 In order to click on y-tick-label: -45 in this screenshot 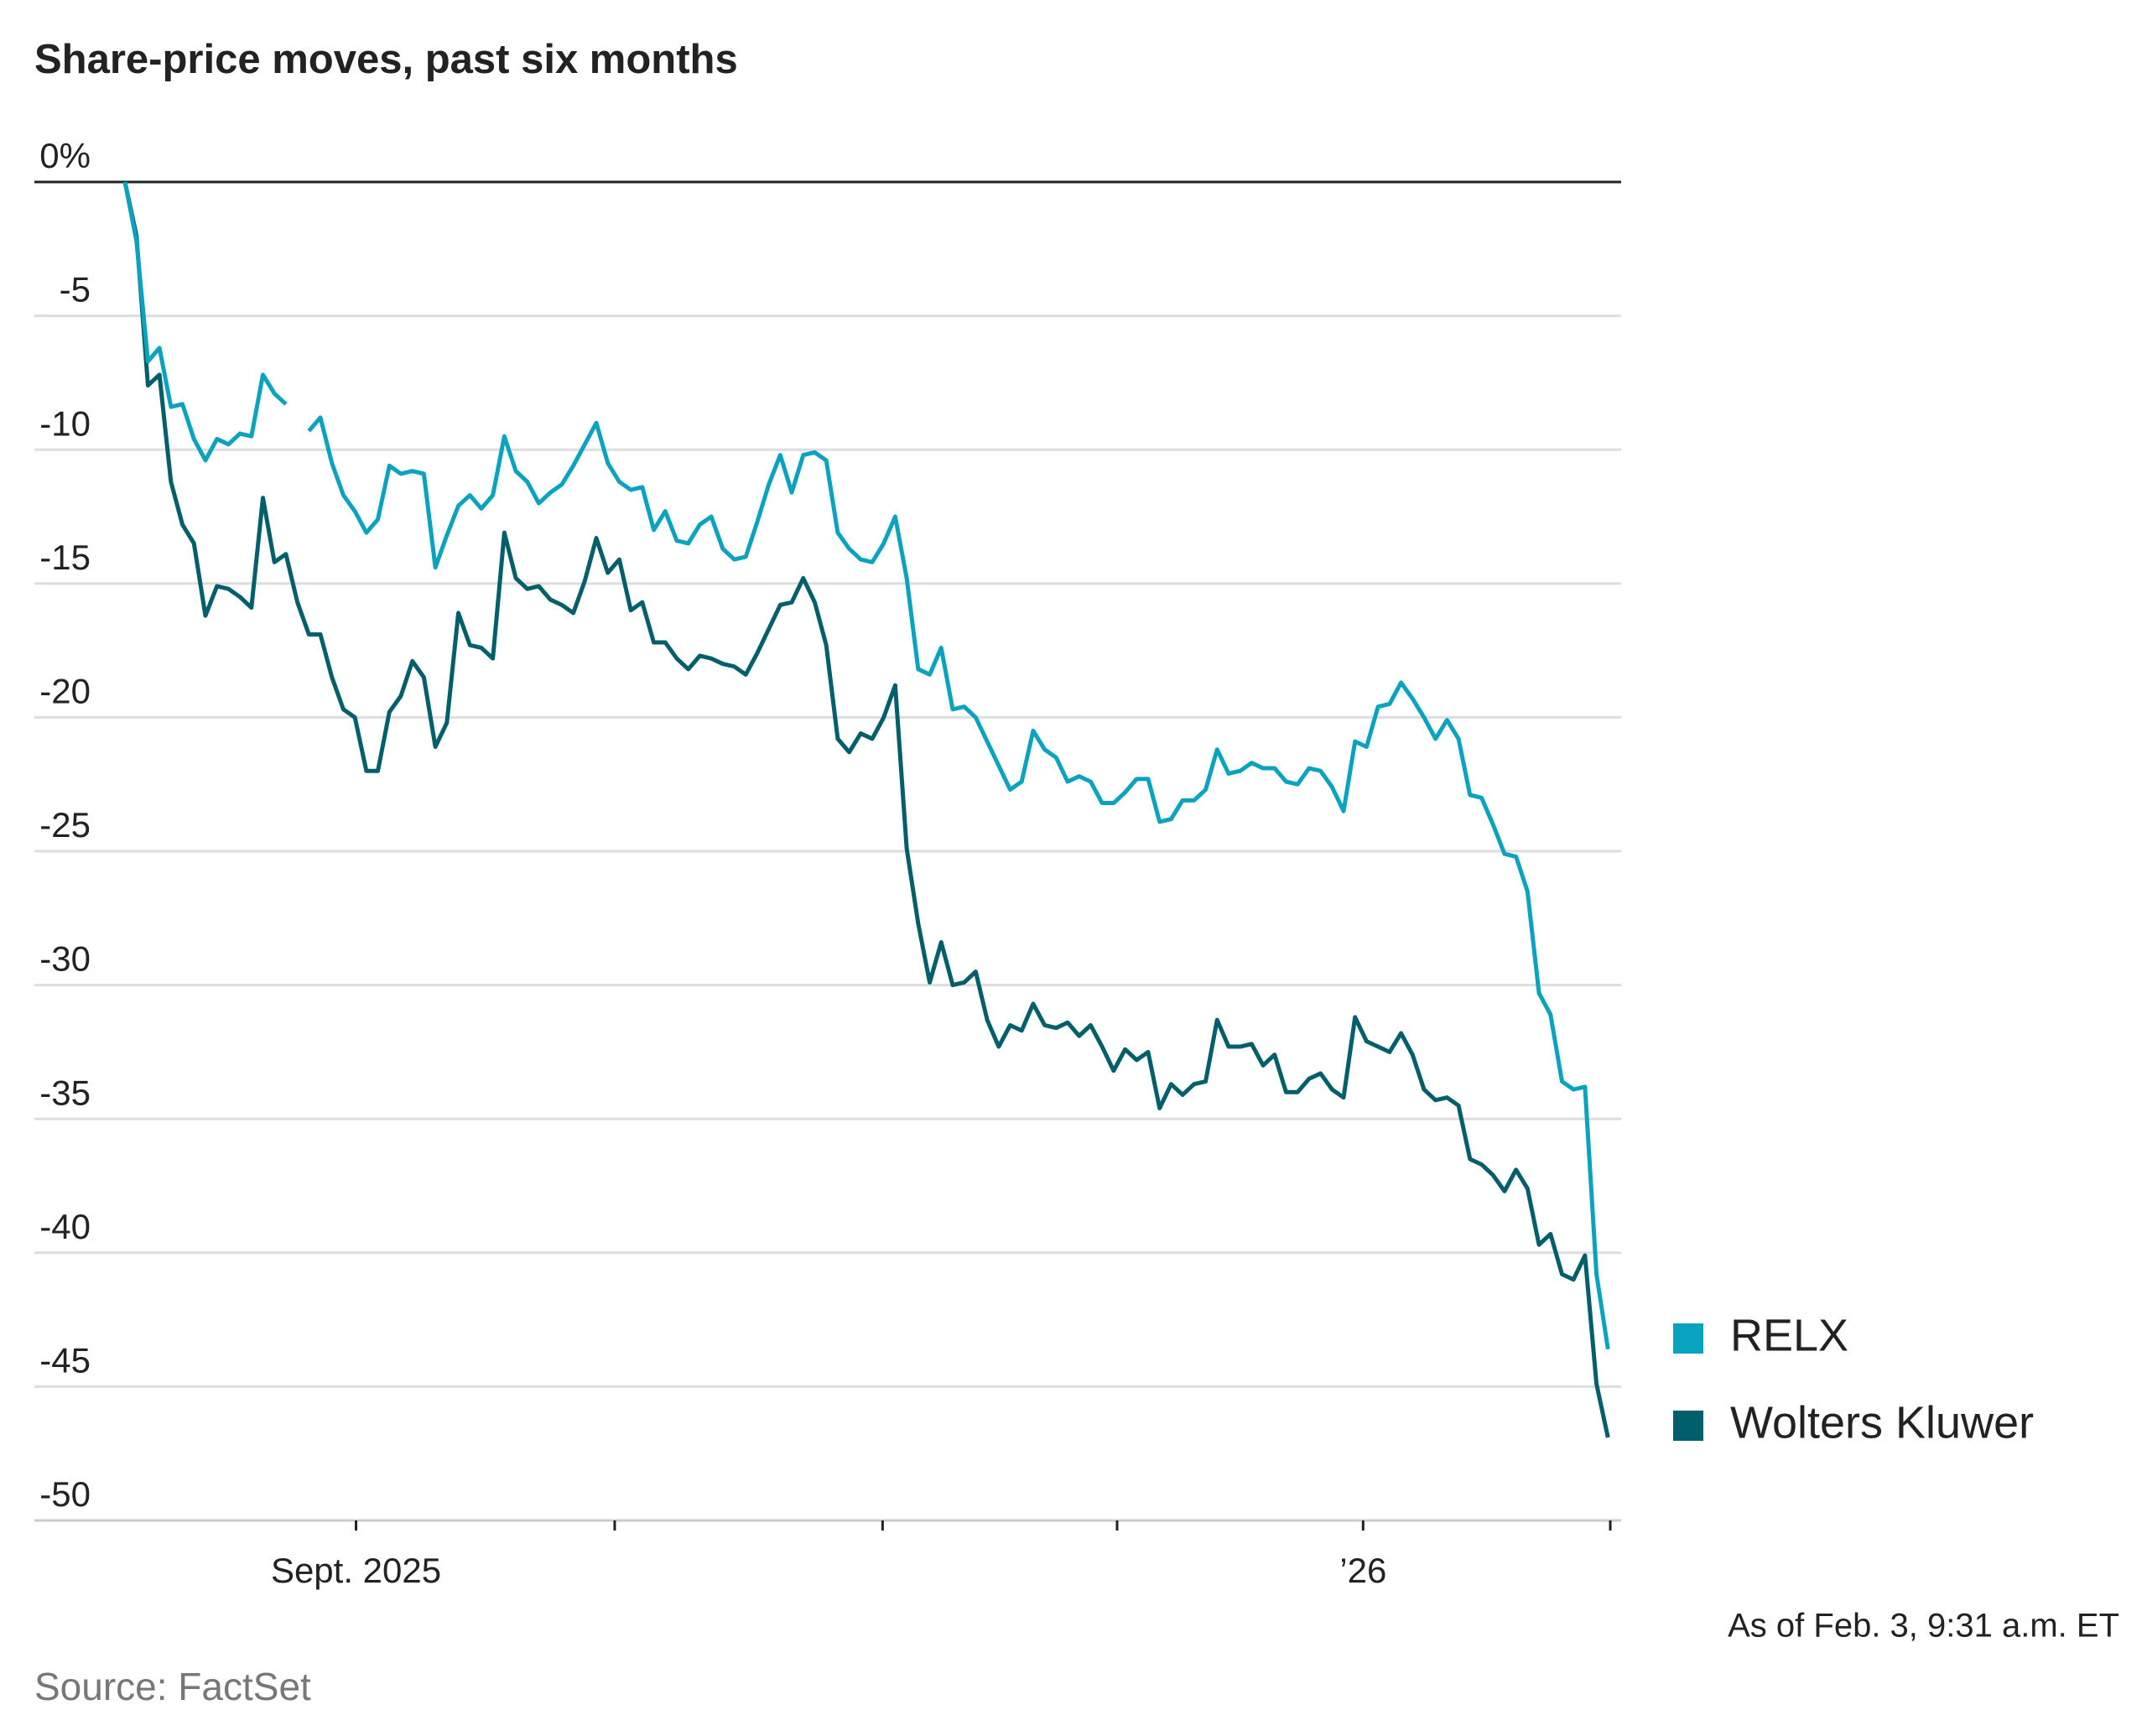, I will do `click(65, 1360)`.